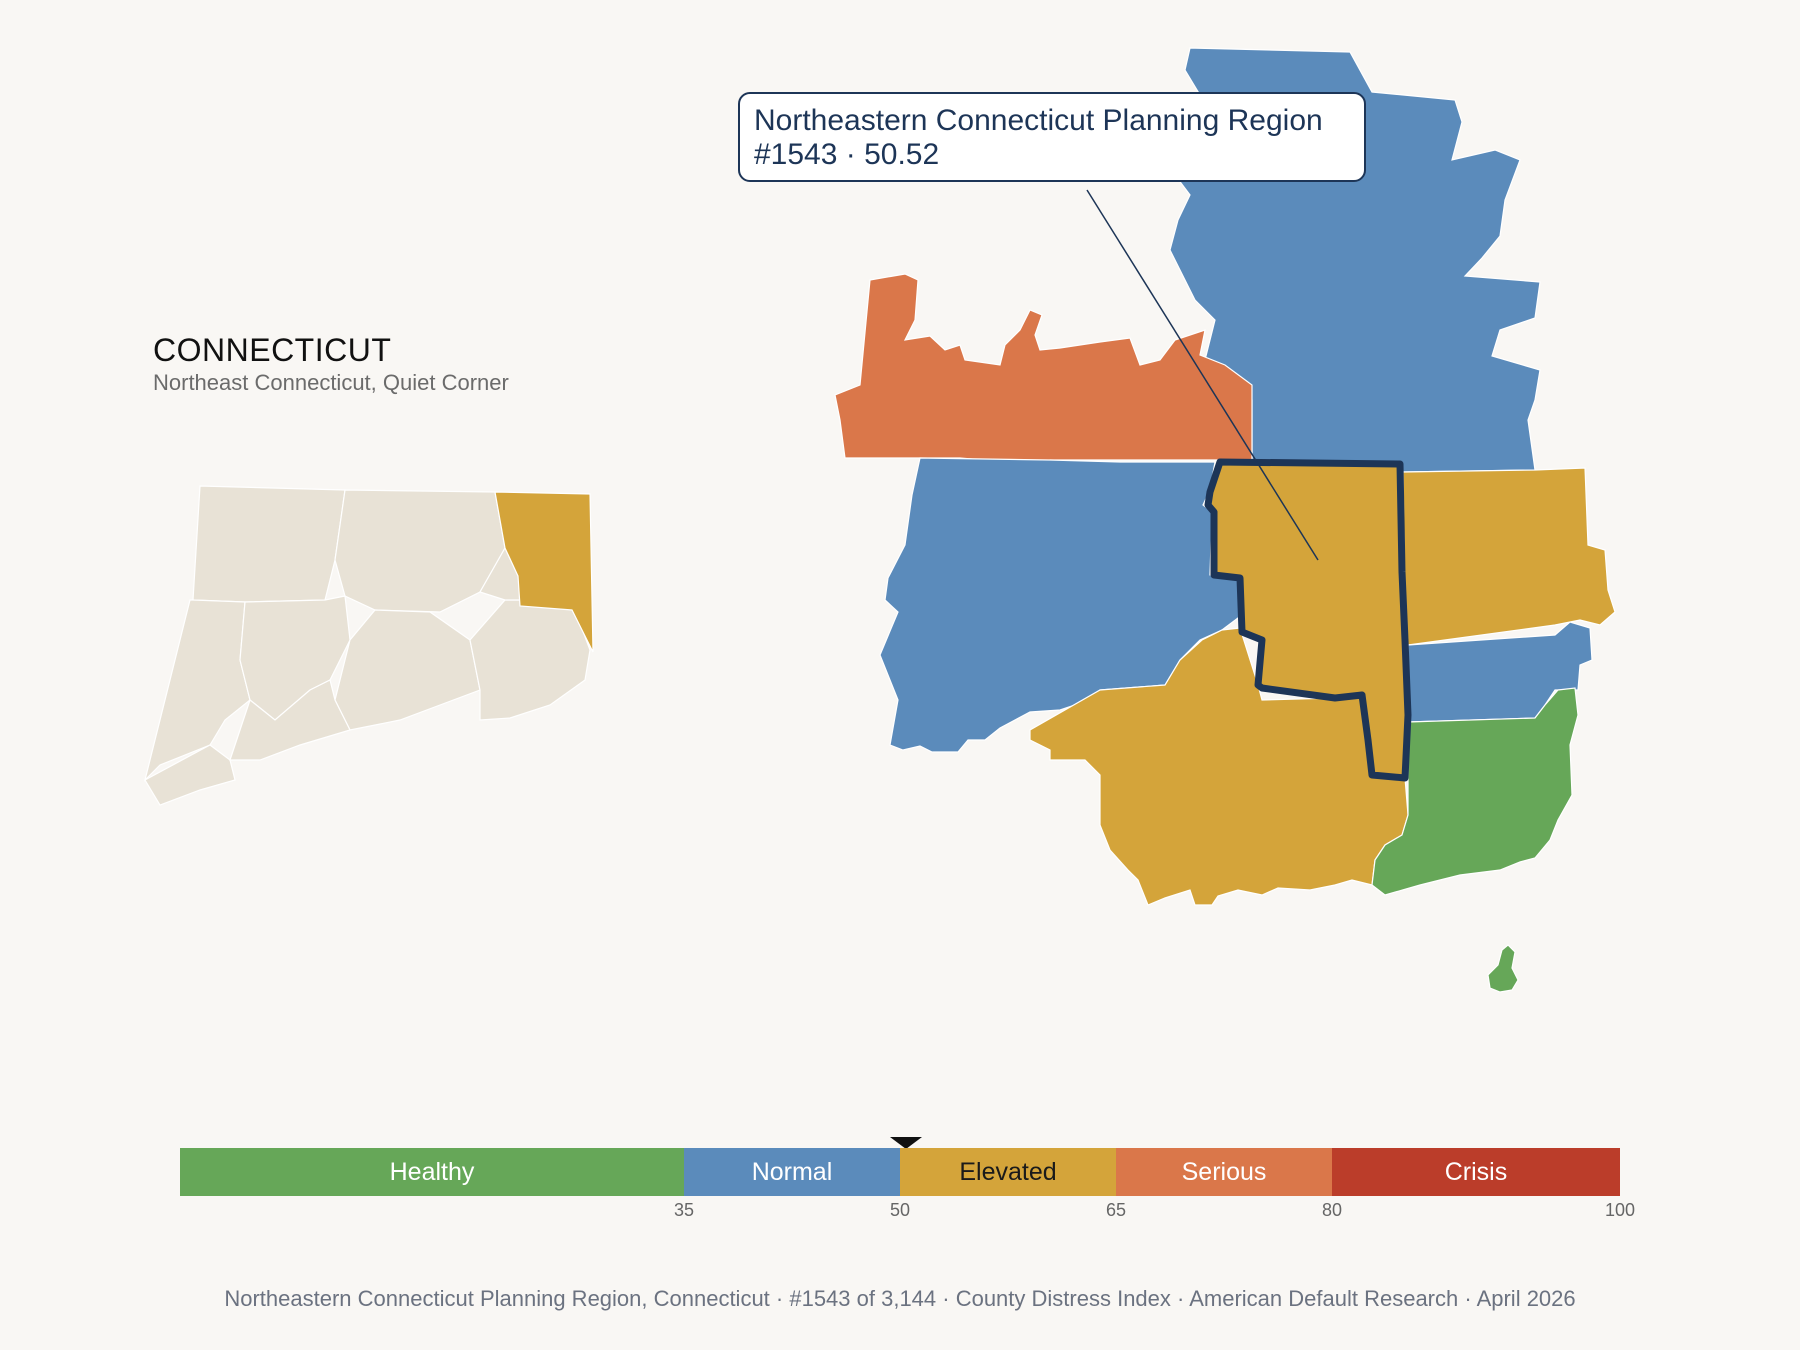 The image size is (1800, 1350). I want to click on legend-crisis: Crisis, so click(1476, 1172).